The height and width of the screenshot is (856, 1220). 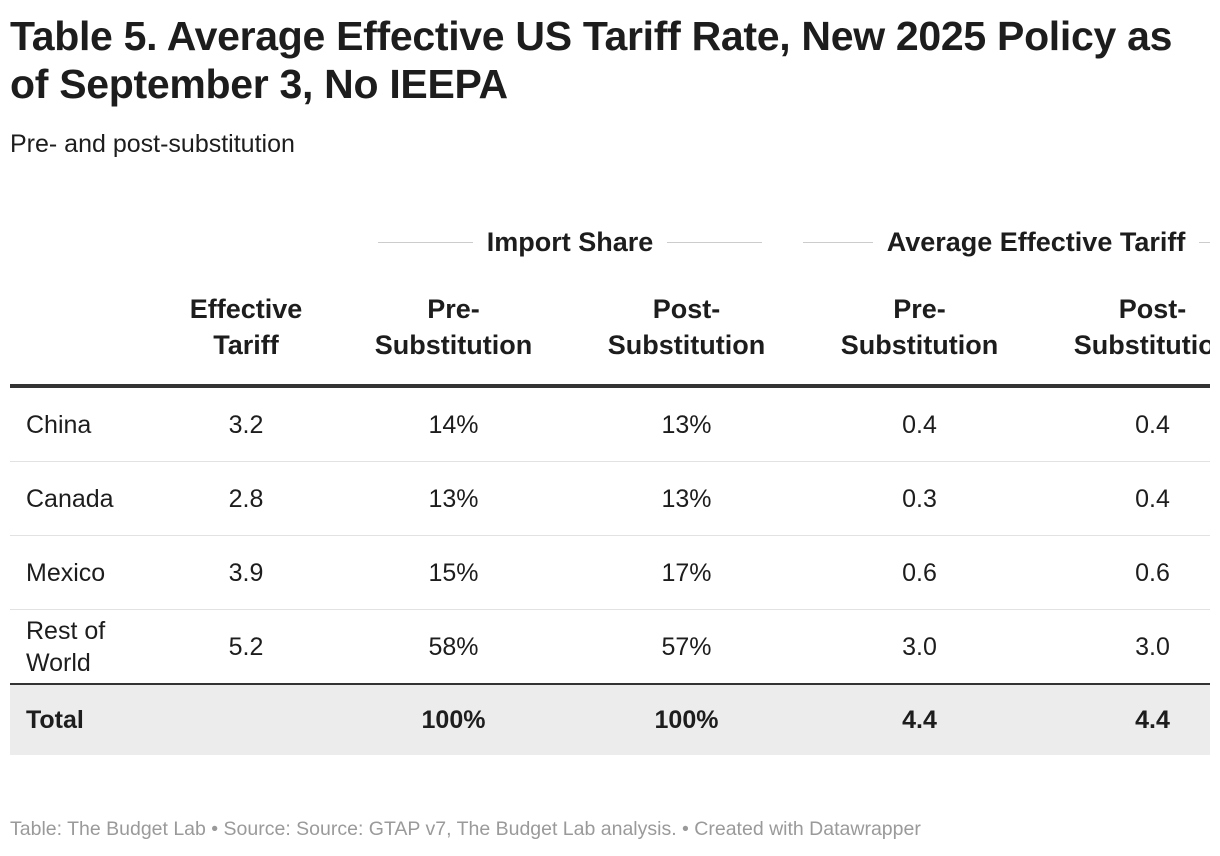 What do you see at coordinates (920, 498) in the screenshot?
I see `cell: 0.3` at bounding box center [920, 498].